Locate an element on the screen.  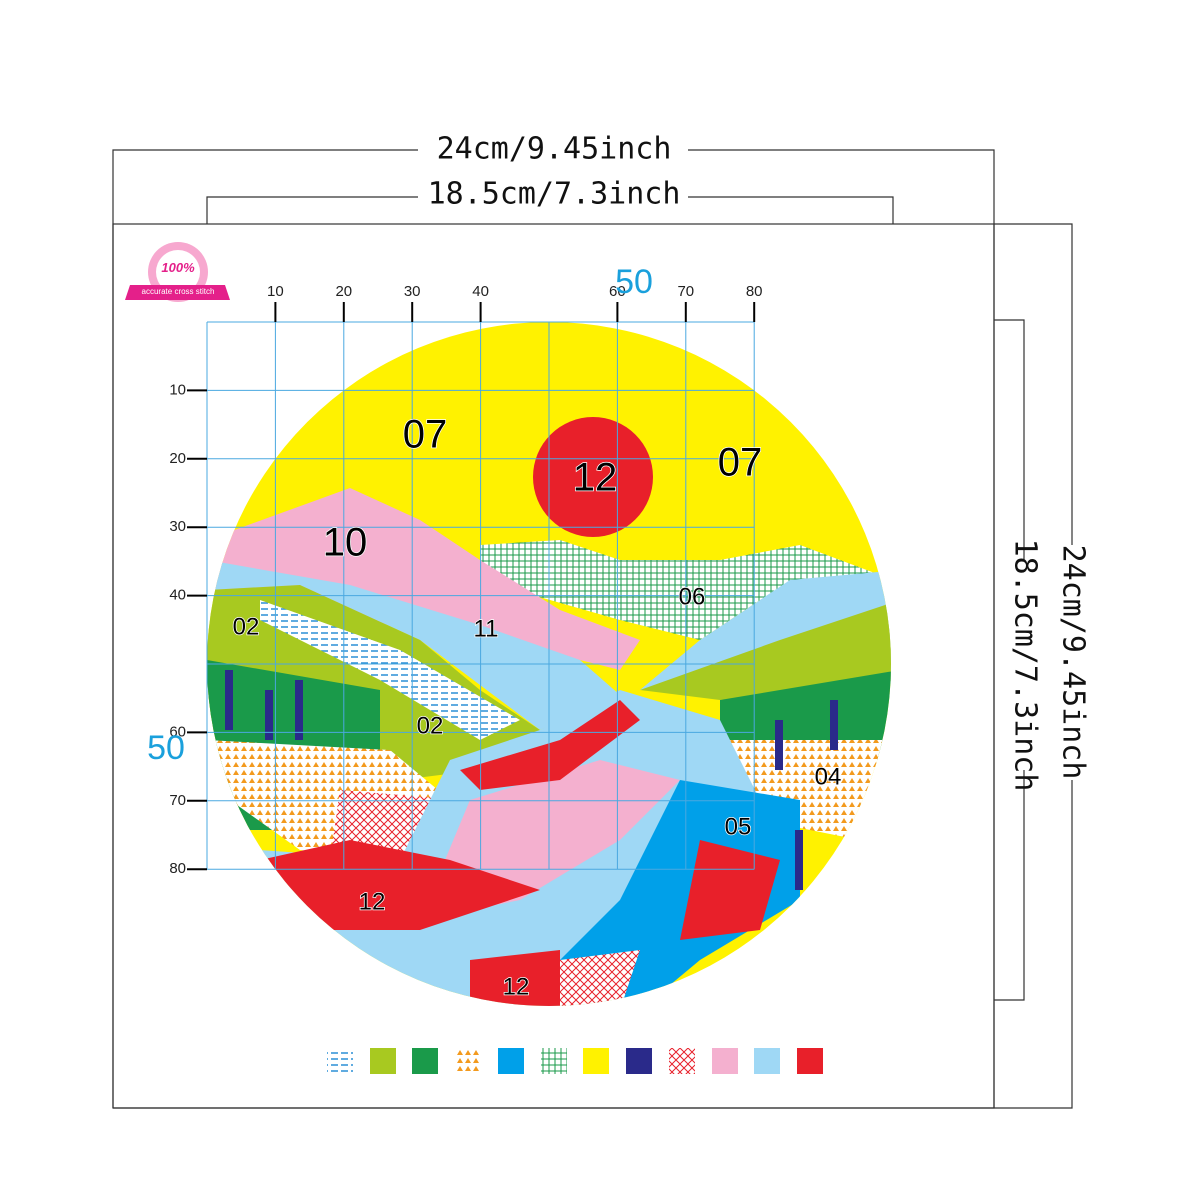
y-axis-label: 30 is located at coordinates (177, 526).